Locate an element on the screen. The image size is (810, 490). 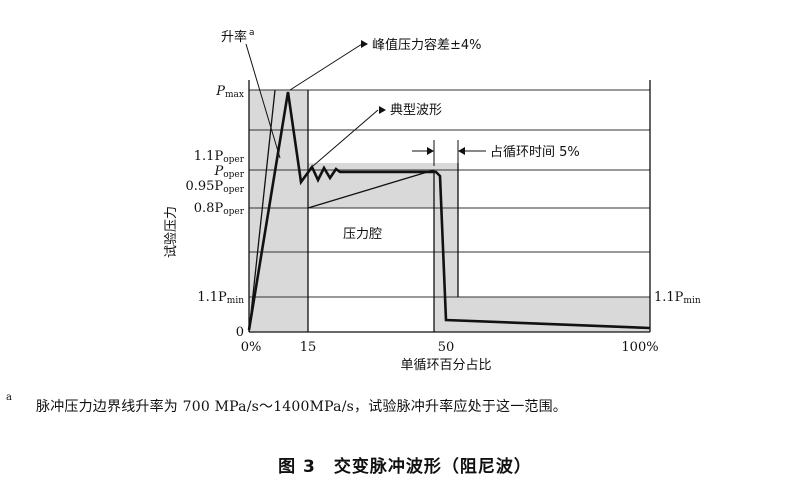
tick-1-1-poper: 1.1Poper is located at coordinates (219, 157).